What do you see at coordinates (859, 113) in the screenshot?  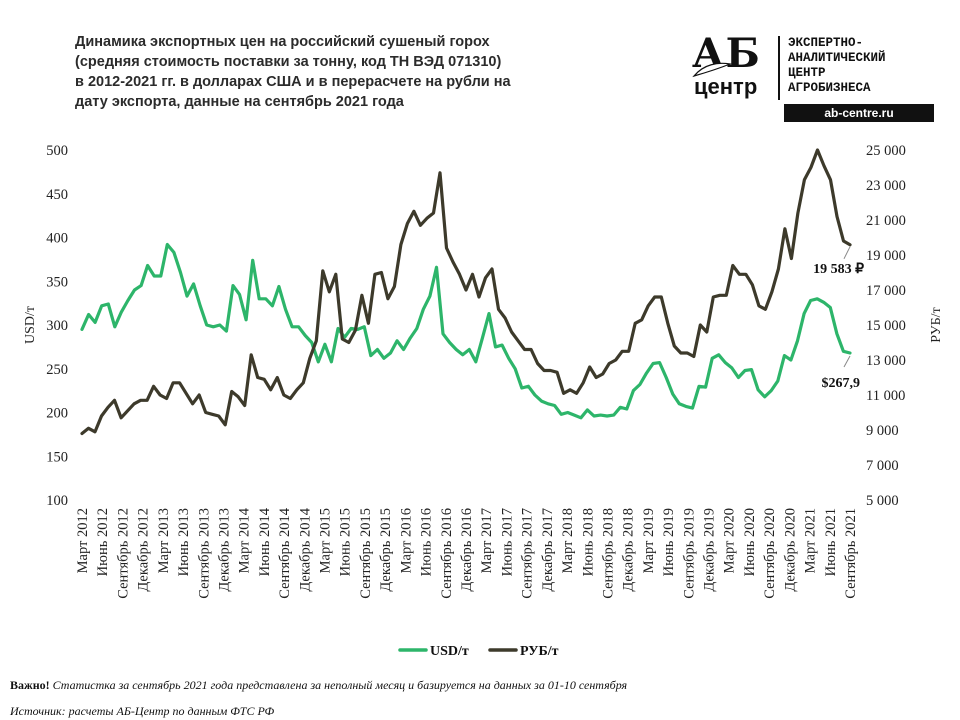 I see `logo-url: ab-centre.ru` at bounding box center [859, 113].